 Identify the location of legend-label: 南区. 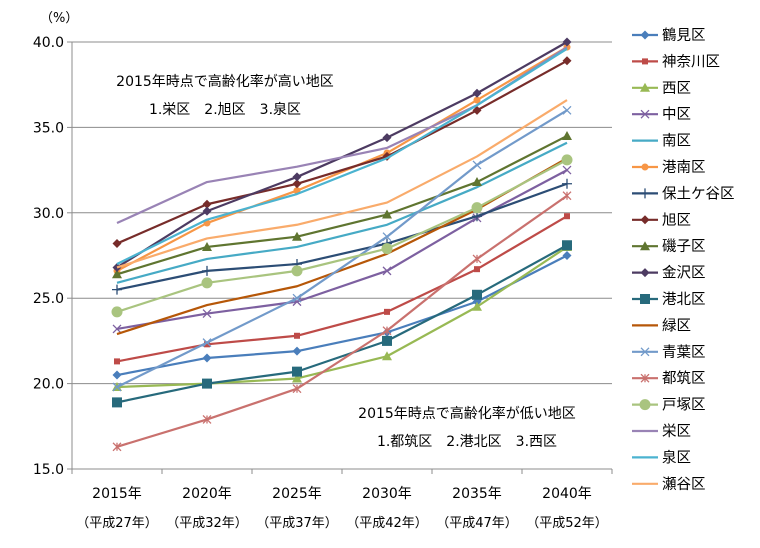
(676, 141).